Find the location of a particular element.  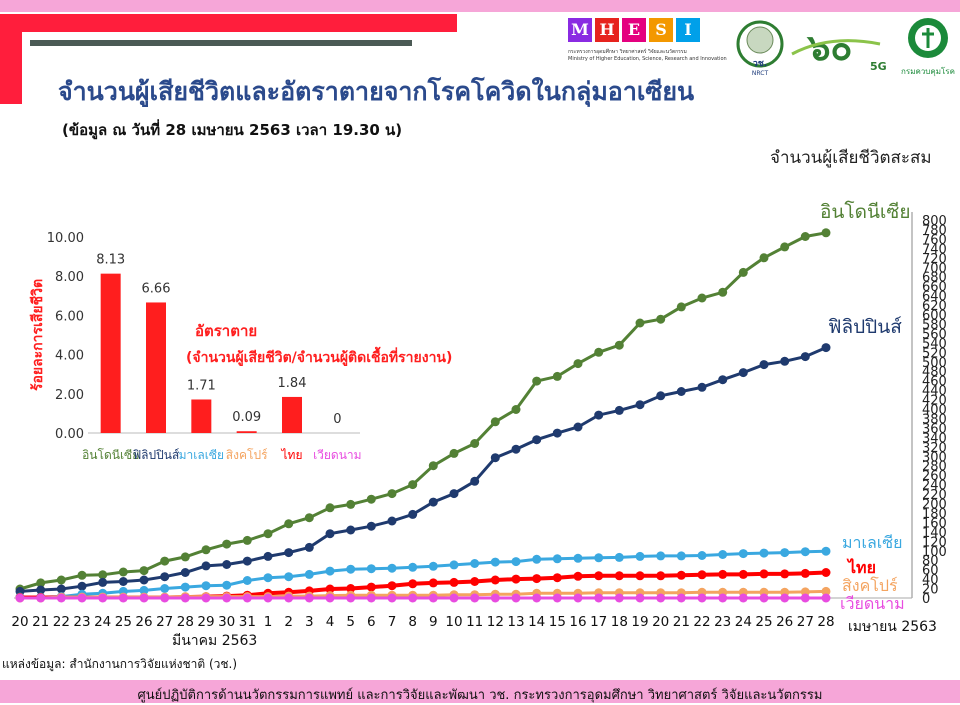

bar-category-label: ฟิลิปปินส์ is located at coordinates (156, 455).